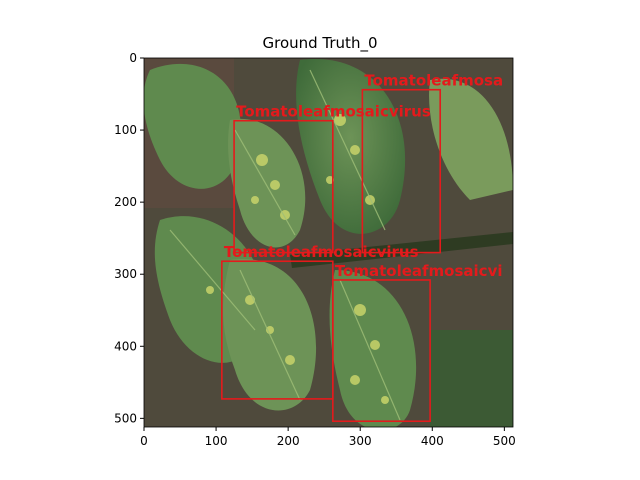 Image resolution: width=640 pixels, height=480 pixels. What do you see at coordinates (216, 441) in the screenshot?
I see `x-tick-label: 100` at bounding box center [216, 441].